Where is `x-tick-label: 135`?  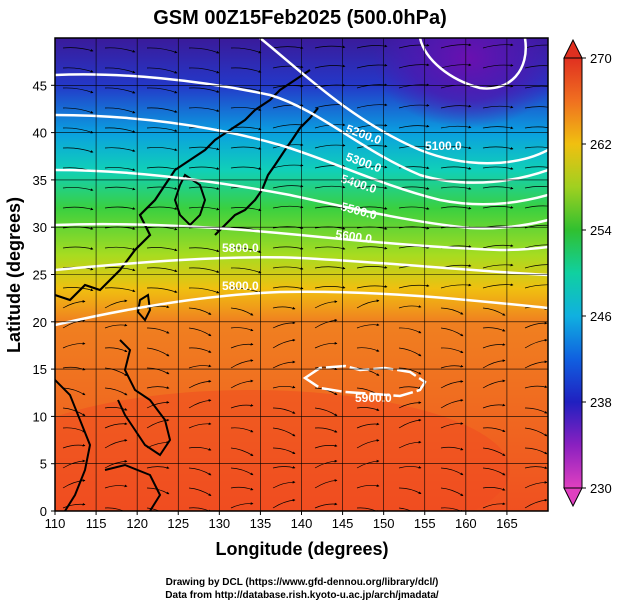 x-tick-label: 135 is located at coordinates (261, 523).